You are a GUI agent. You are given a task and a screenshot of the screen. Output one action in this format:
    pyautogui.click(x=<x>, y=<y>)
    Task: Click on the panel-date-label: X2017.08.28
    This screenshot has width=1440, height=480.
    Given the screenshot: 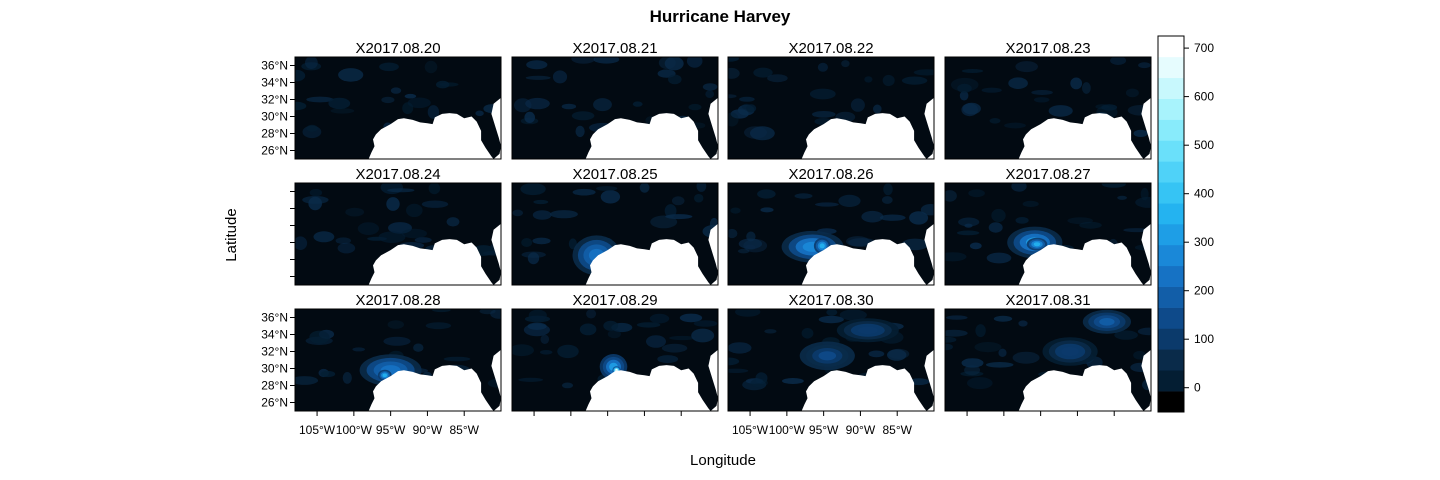 What is the action you would take?
    pyautogui.click(x=397, y=300)
    